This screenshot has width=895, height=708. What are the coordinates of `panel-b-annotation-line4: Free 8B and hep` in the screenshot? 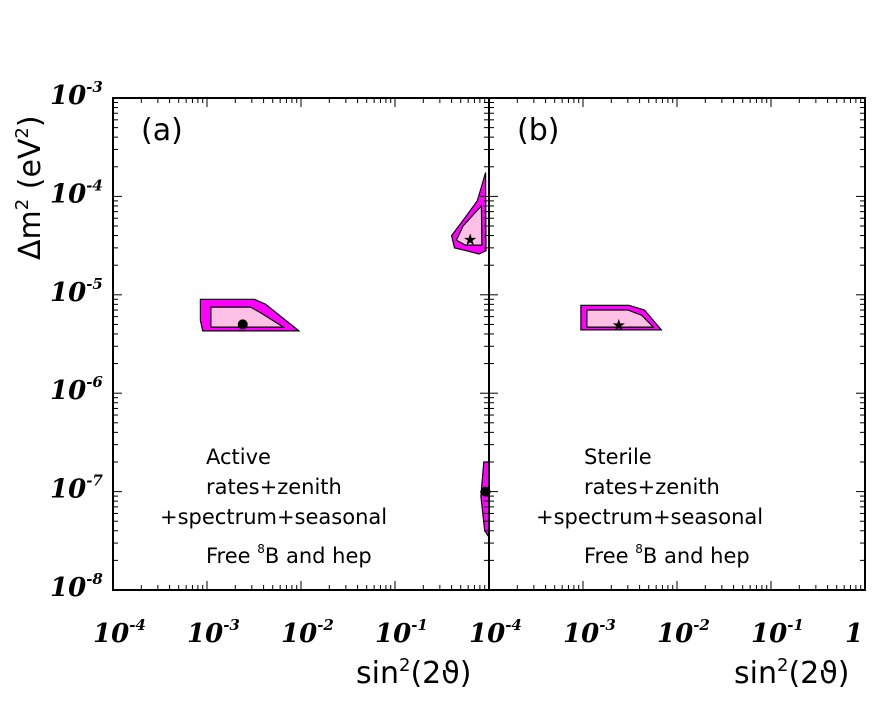 It's located at (667, 555).